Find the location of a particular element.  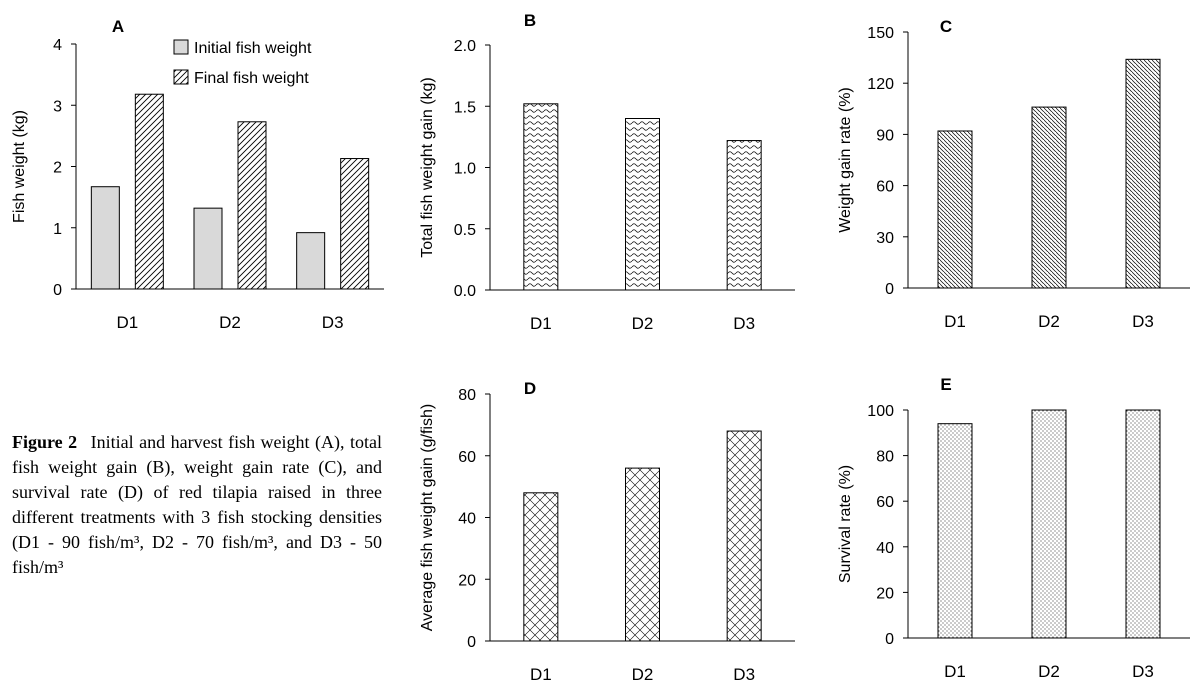

x-tick-label-b: D1 is located at coordinates (541, 323).